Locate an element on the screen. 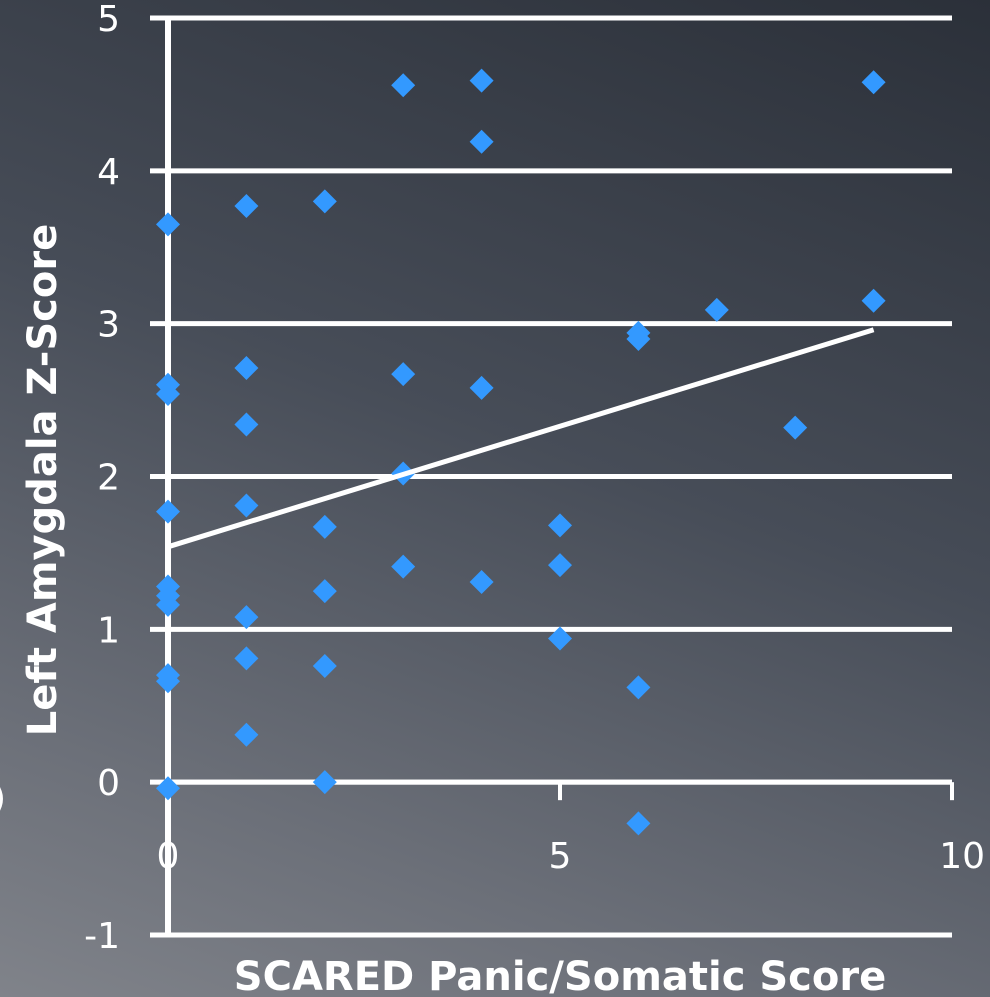  y-tick-label: 1 is located at coordinates (108, 630).